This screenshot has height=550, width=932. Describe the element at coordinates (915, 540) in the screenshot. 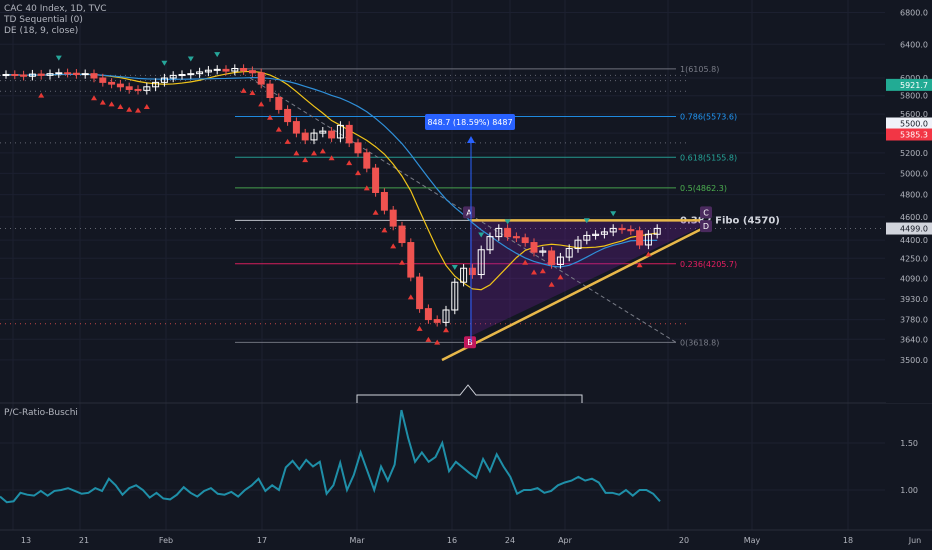

I see `time-axis-tick: Jun` at that location.